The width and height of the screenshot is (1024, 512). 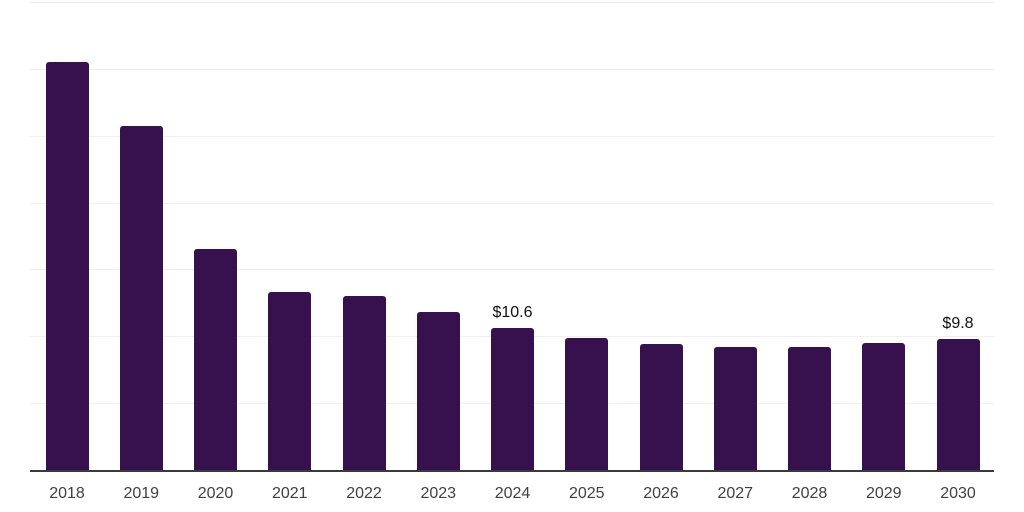 I want to click on bar-2021, so click(x=290, y=381).